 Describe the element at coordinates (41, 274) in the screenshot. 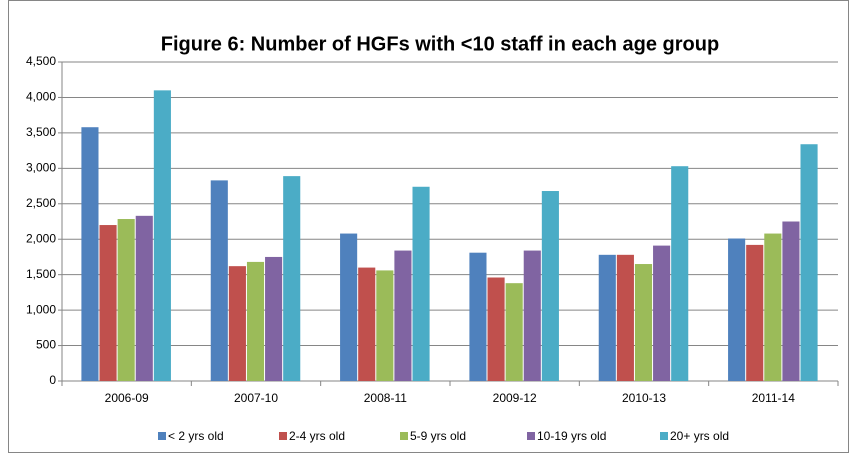

I see `y-tick-label: 1,500` at that location.